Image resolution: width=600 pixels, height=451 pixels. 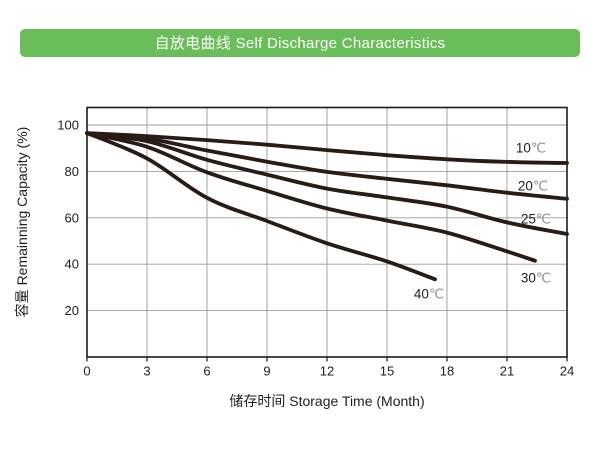 What do you see at coordinates (266, 371) in the screenshot?
I see `x-tick-label-9: 9` at bounding box center [266, 371].